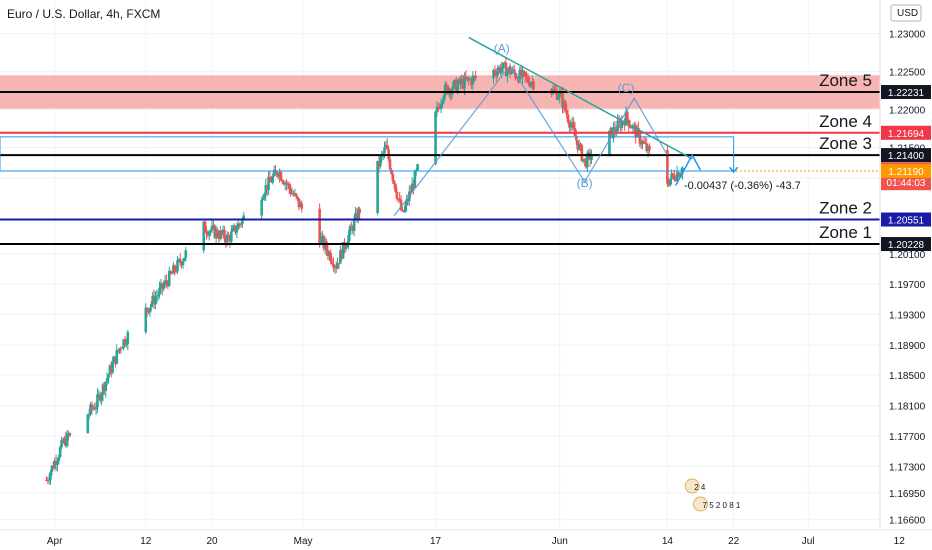 Image resolution: width=932 pixels, height=550 pixels. What do you see at coordinates (84, 14) in the screenshot?
I see `symbol-title: Euro / U.S. Dollar, 4h, FXCM` at bounding box center [84, 14].